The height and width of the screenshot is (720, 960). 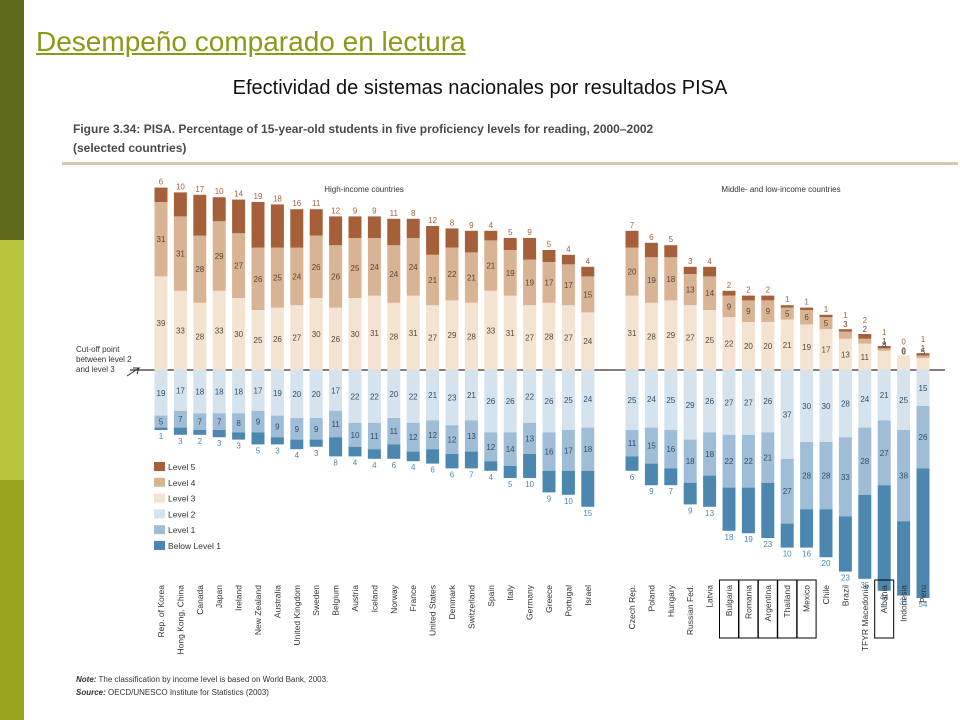 What do you see at coordinates (729, 306) in the screenshot?
I see `label-bulgaria-l4: 9` at bounding box center [729, 306].